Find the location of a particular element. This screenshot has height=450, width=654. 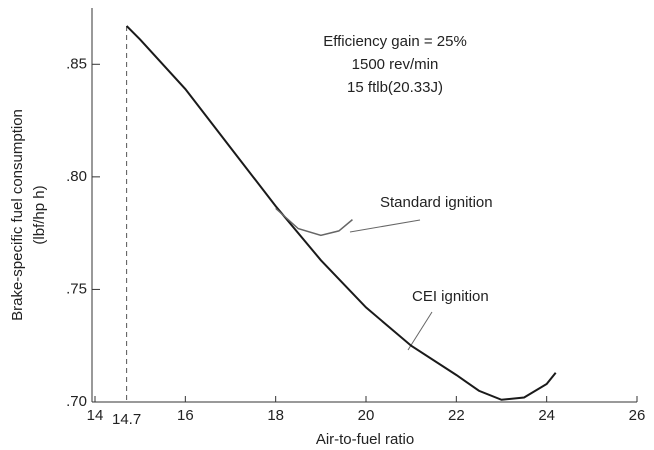

x-tick-label: 16 is located at coordinates (185, 415).